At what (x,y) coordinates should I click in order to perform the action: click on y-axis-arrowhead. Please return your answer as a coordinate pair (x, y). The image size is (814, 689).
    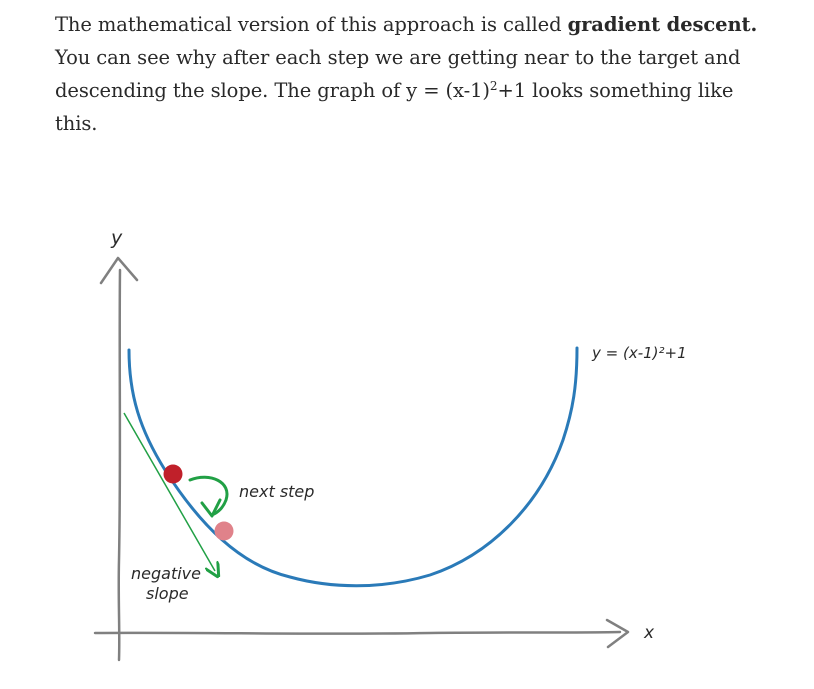
    Looking at the image, I should click on (119, 270).